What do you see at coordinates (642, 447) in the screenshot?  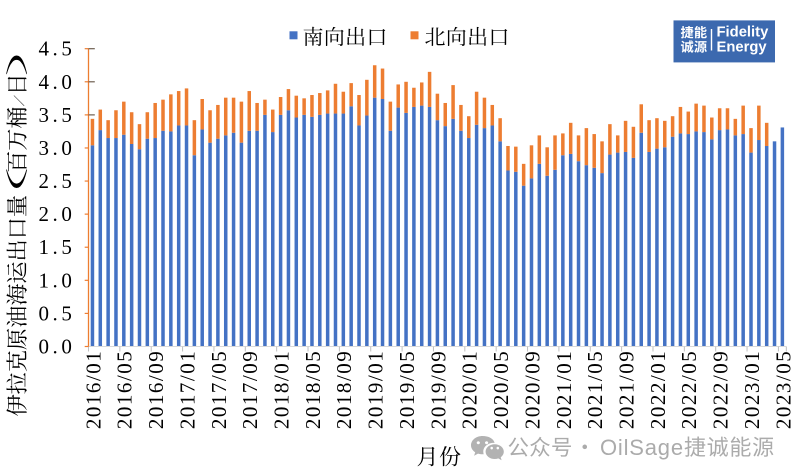 I see `svg-text: OilSage` at bounding box center [642, 447].